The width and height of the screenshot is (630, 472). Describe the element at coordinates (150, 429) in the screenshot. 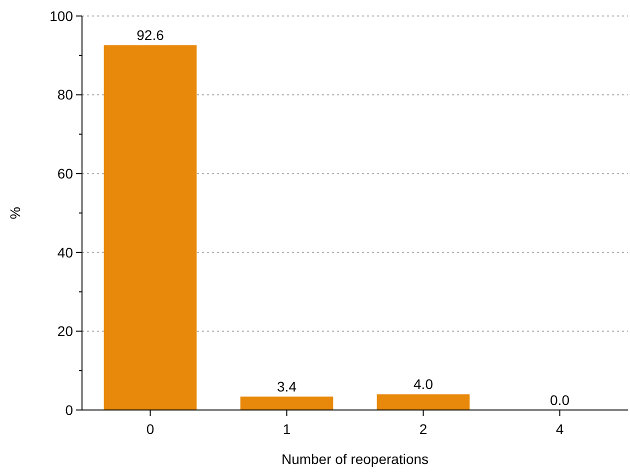

I see `x-tick-label: 0` at that location.